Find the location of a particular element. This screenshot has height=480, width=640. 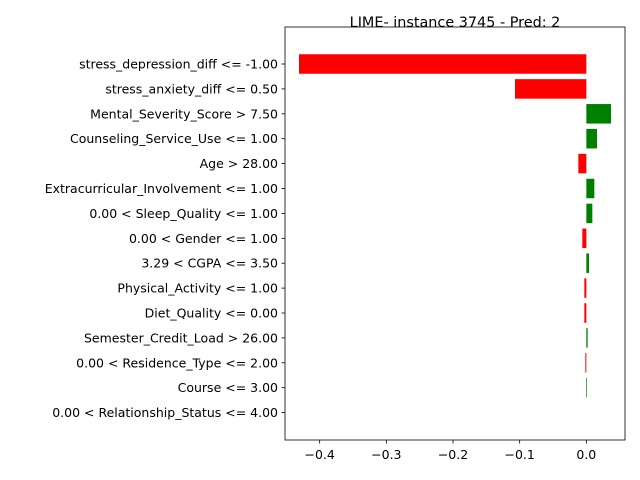

category-label-14: 0.00 < Relationship_Status <= 4.00 is located at coordinates (165, 412).